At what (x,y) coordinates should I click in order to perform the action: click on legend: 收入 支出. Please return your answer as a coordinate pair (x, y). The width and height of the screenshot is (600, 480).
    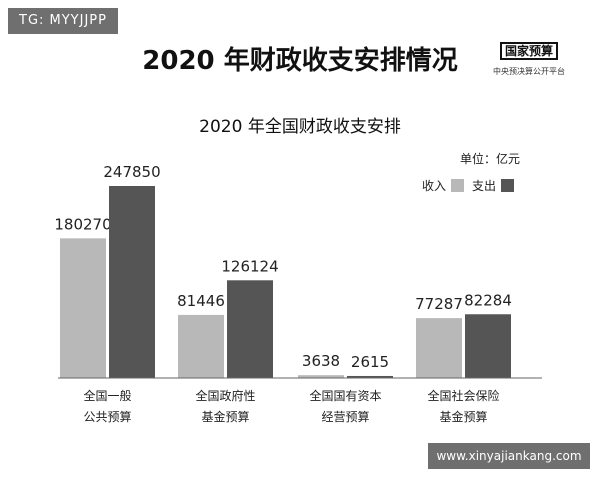
    Looking at the image, I should click on (468, 186).